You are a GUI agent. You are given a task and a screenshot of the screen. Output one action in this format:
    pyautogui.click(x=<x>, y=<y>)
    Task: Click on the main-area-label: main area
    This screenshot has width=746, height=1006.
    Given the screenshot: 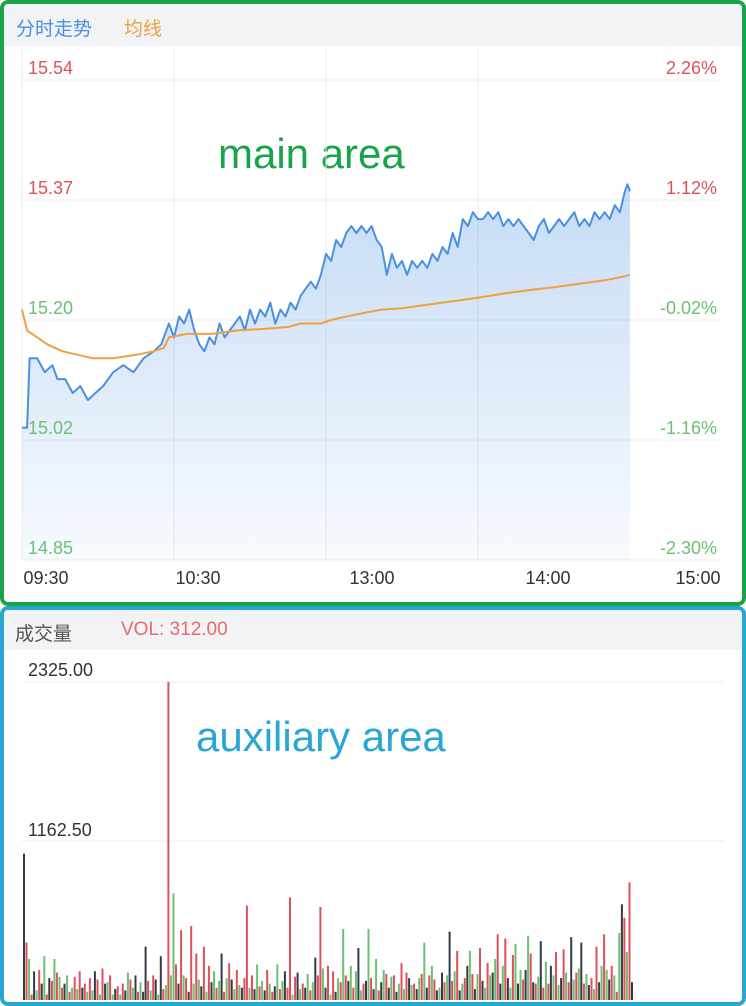 What is the action you would take?
    pyautogui.click(x=311, y=153)
    